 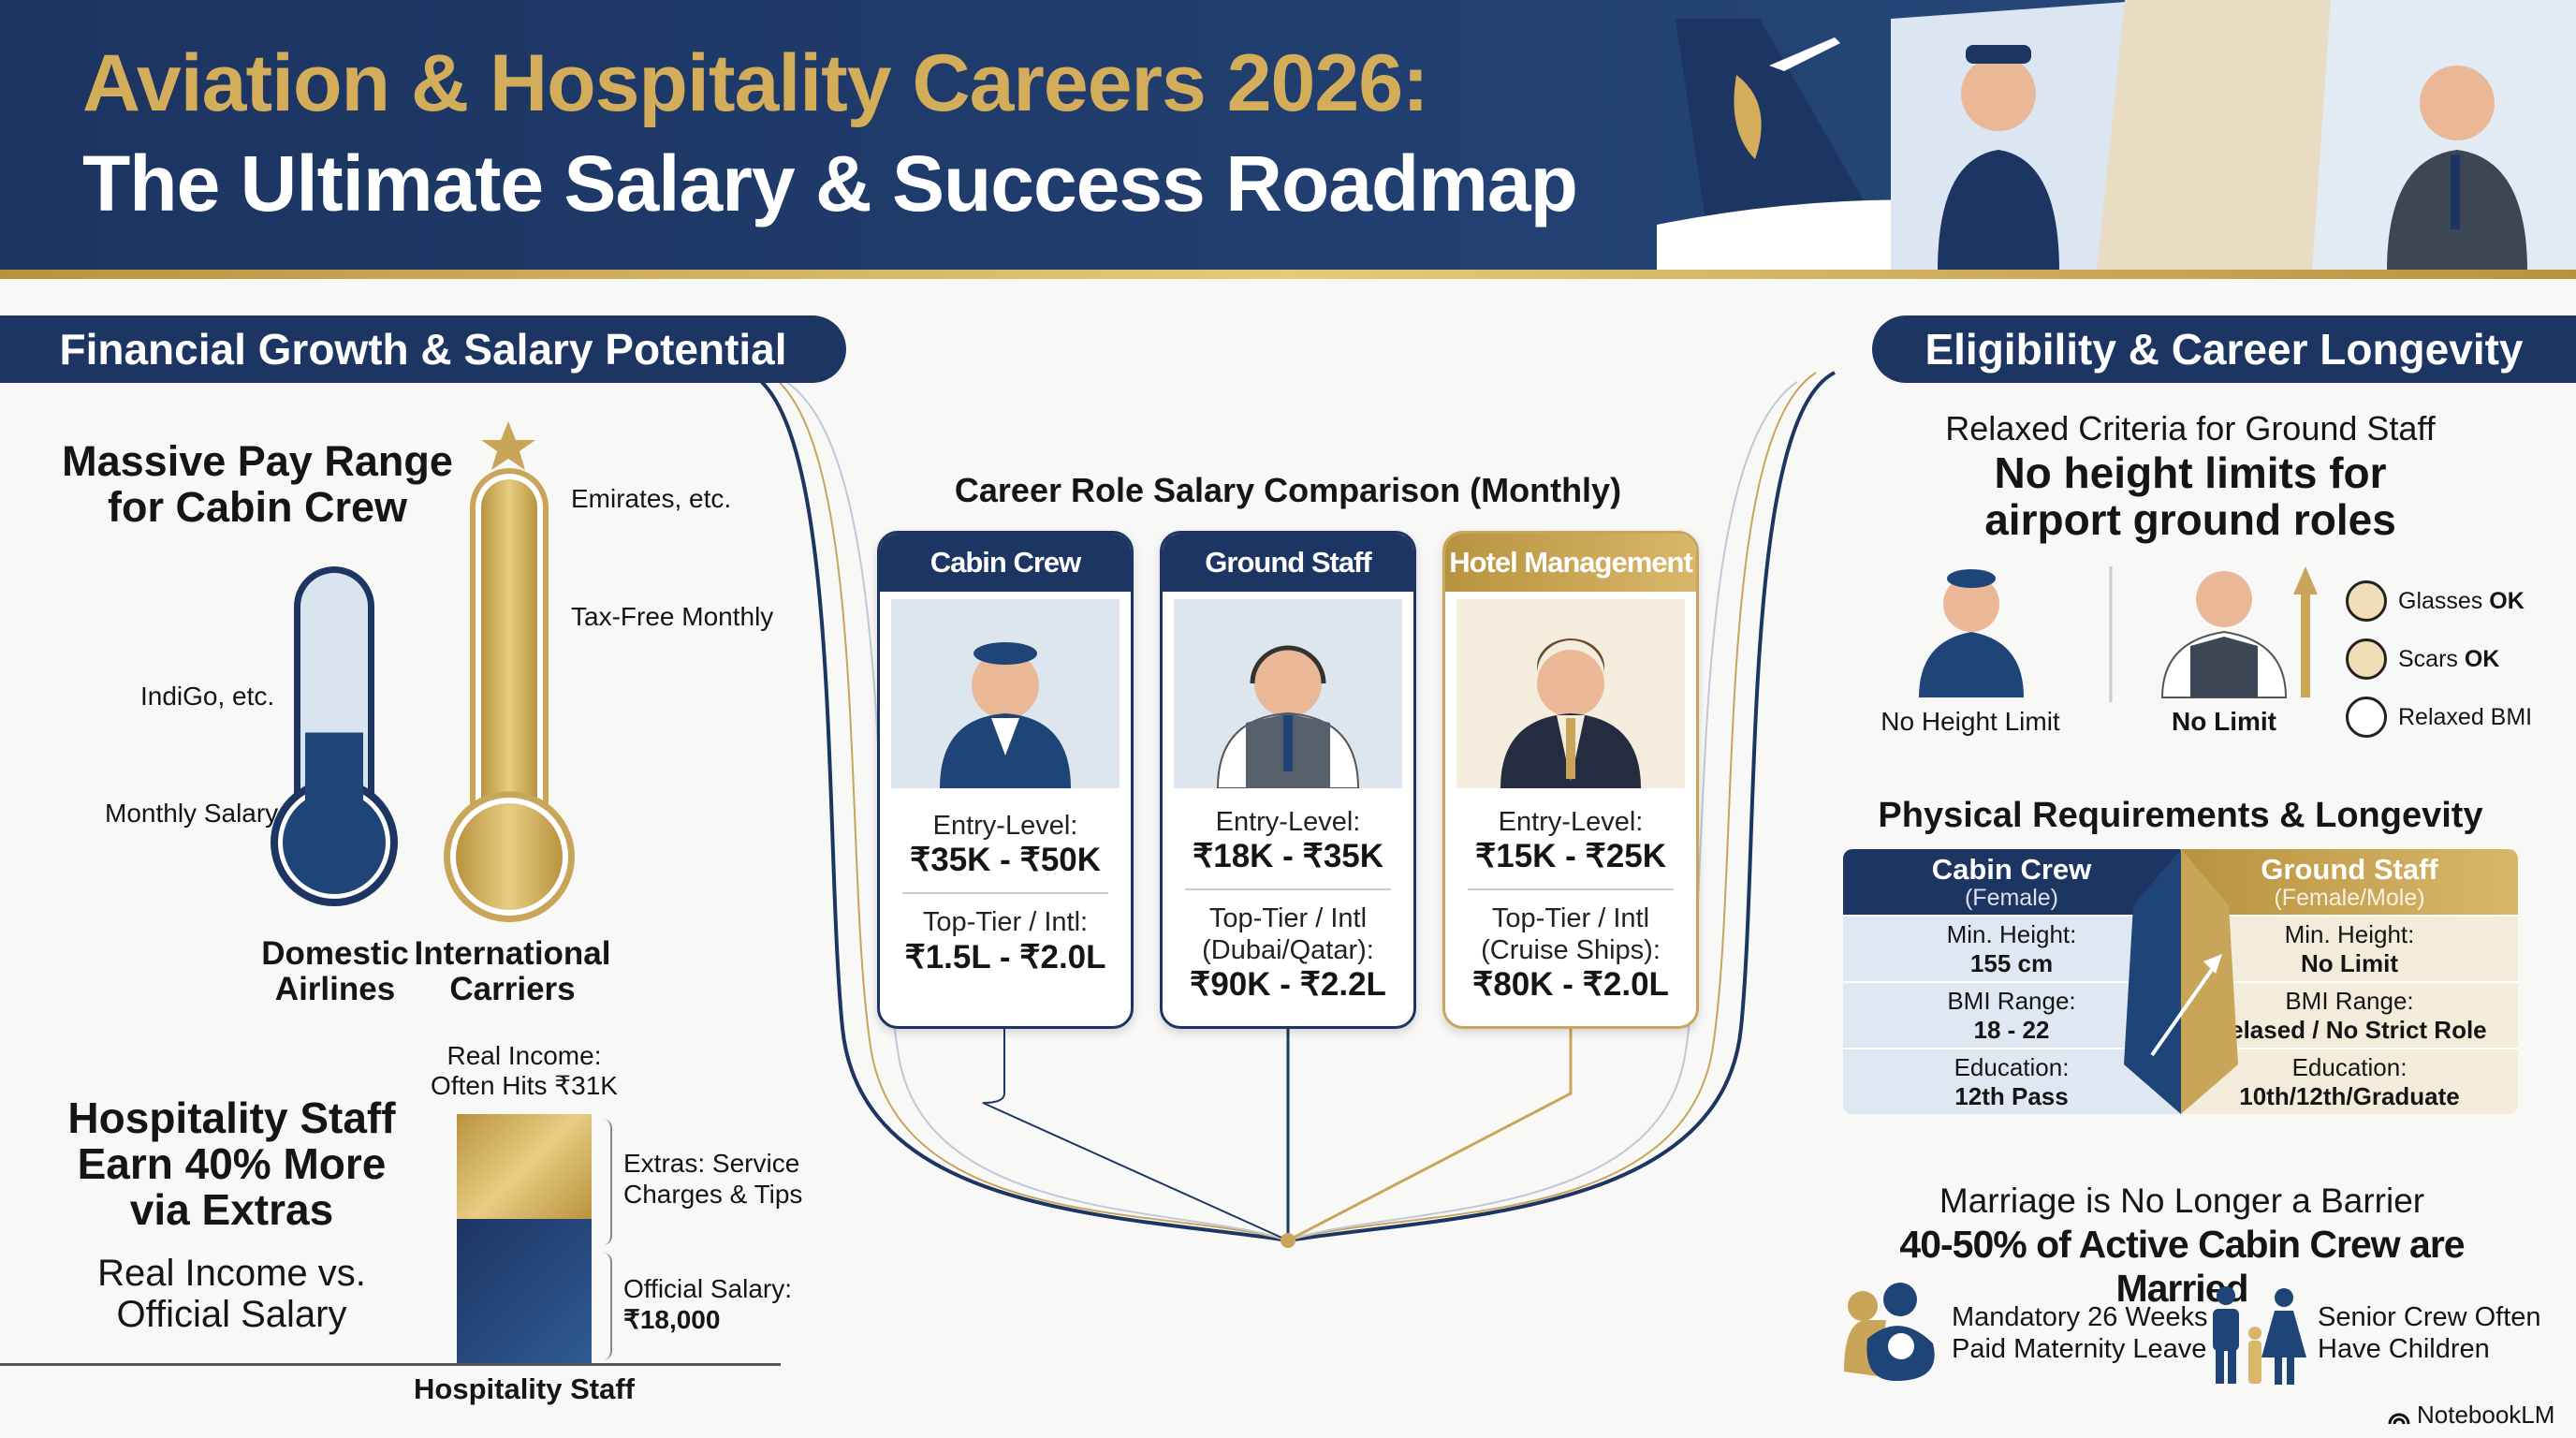 What do you see at coordinates (2449, 658) in the screenshot?
I see `criteria-text: Scars OK` at bounding box center [2449, 658].